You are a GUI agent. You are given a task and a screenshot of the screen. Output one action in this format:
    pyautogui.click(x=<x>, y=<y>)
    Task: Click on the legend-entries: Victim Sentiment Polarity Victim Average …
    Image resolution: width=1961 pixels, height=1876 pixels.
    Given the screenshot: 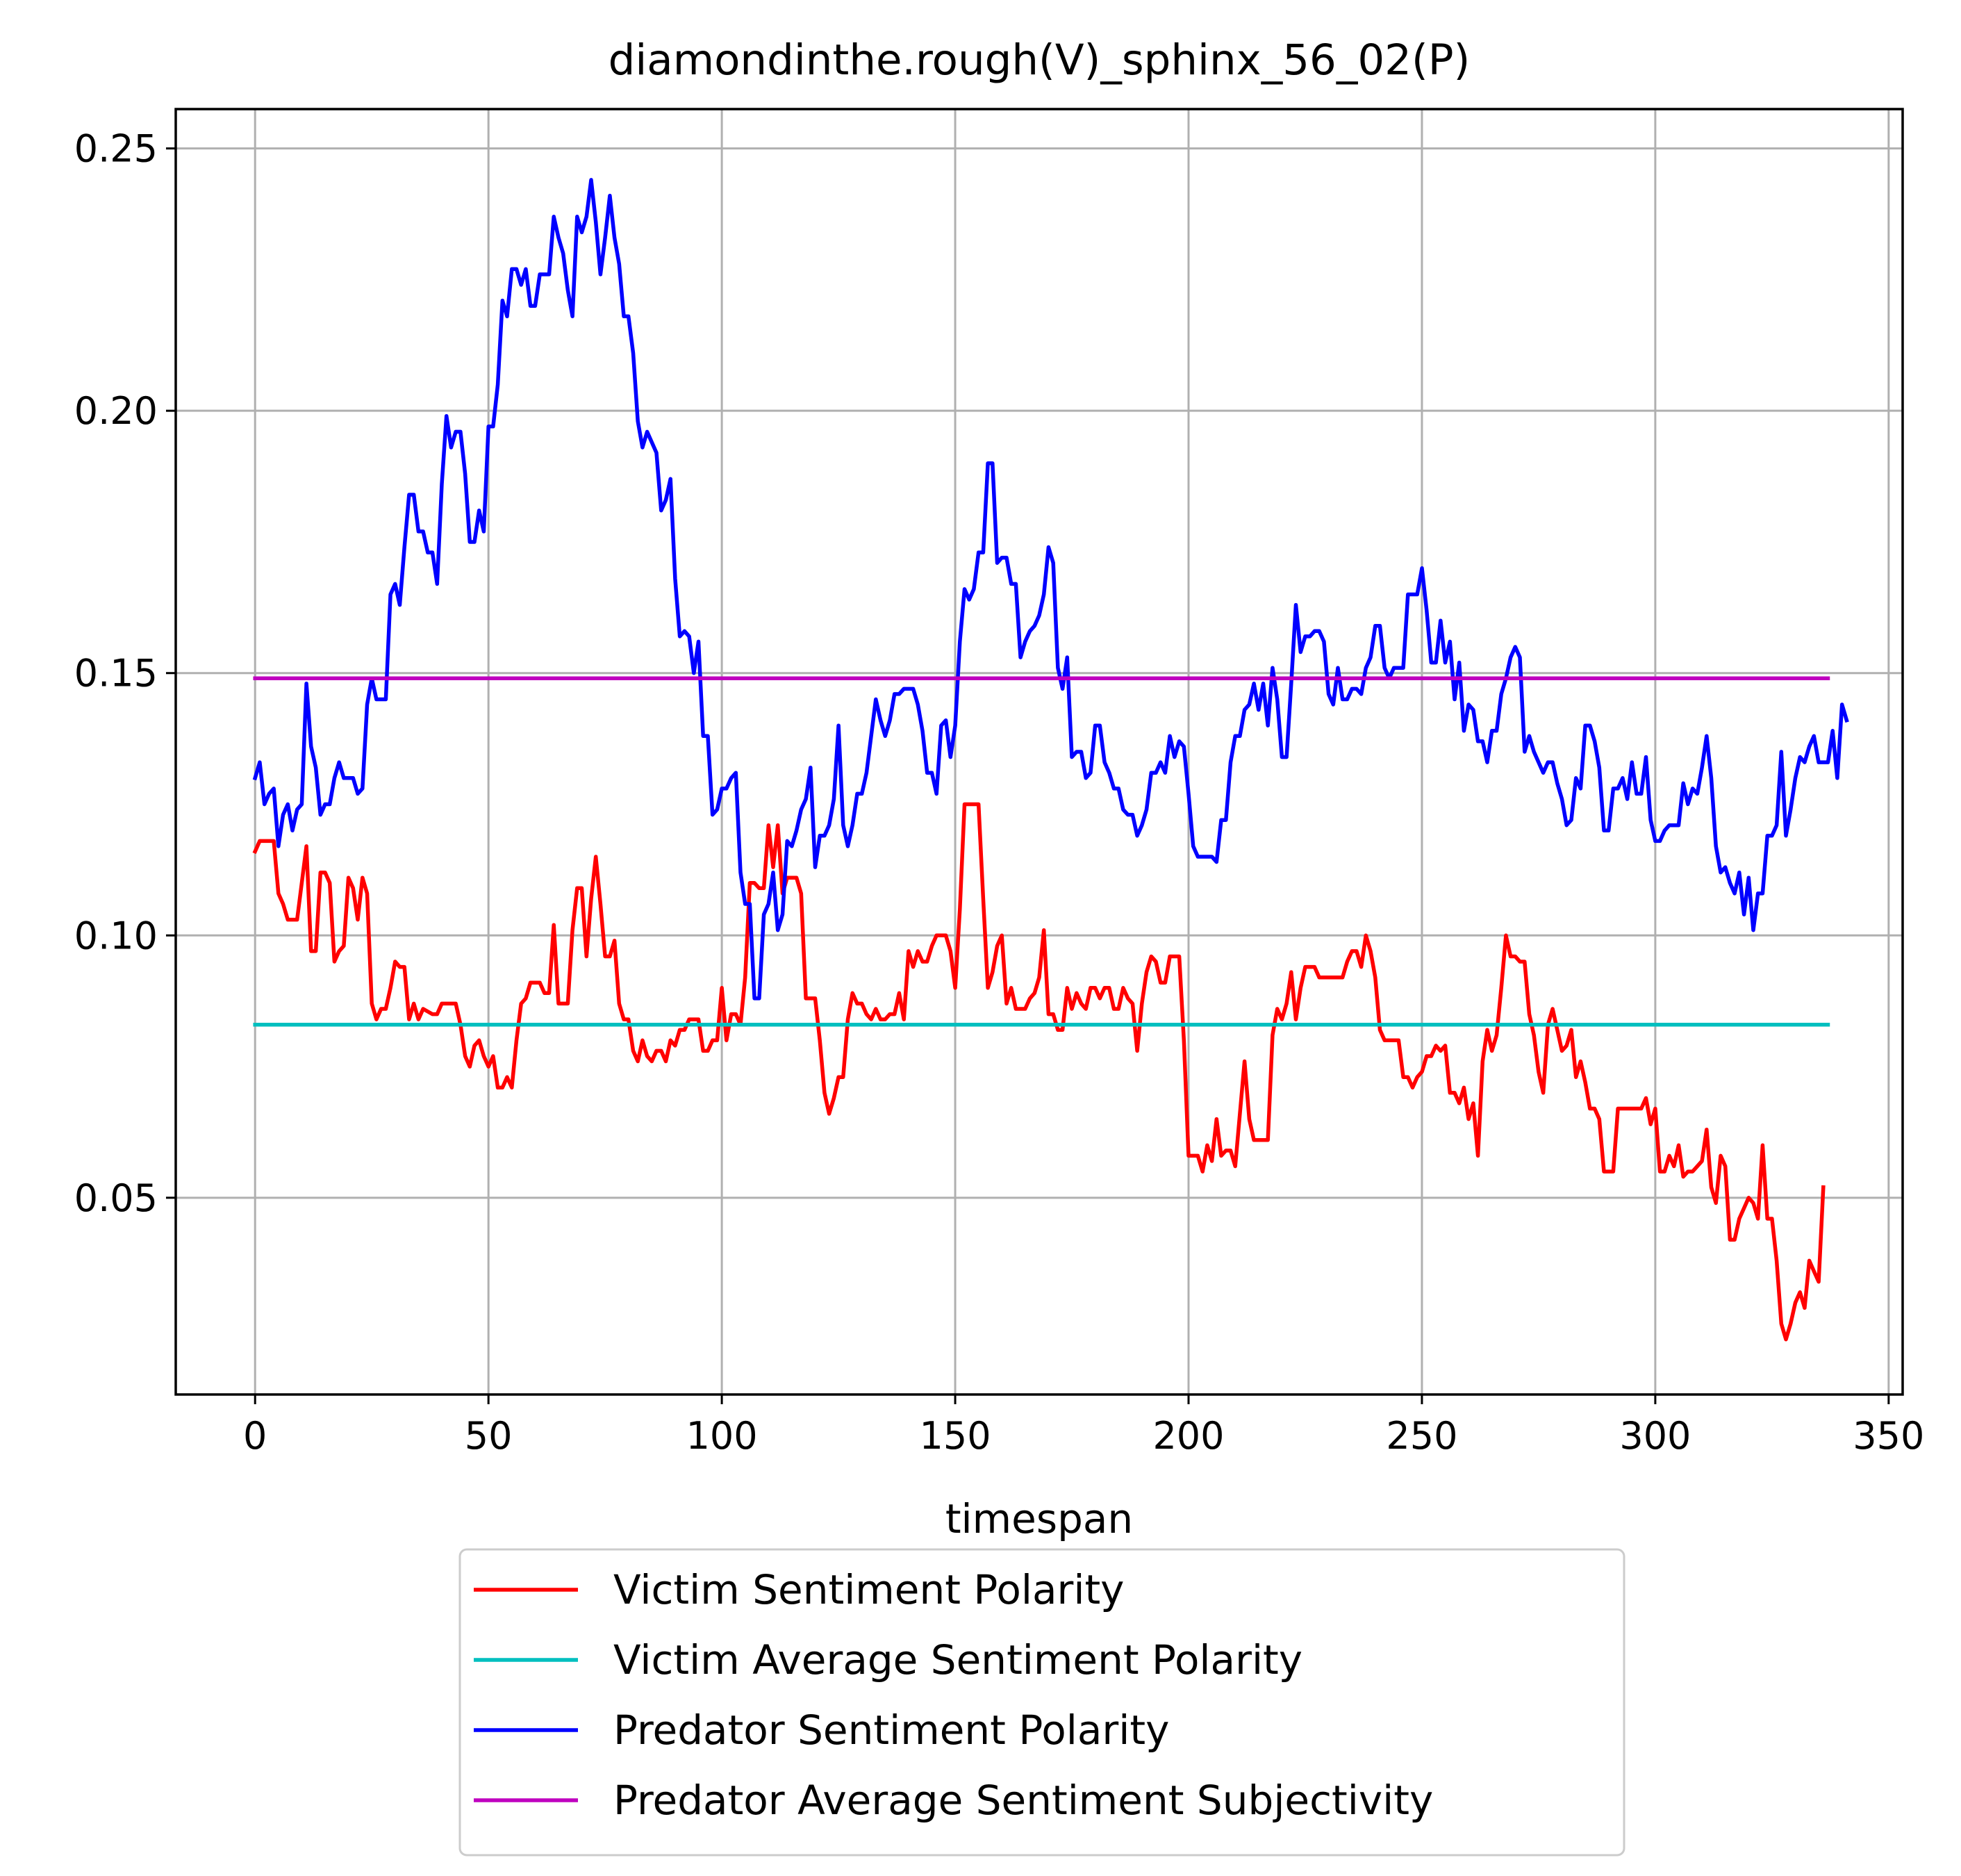 What is the action you would take?
    pyautogui.click(x=953, y=1695)
    